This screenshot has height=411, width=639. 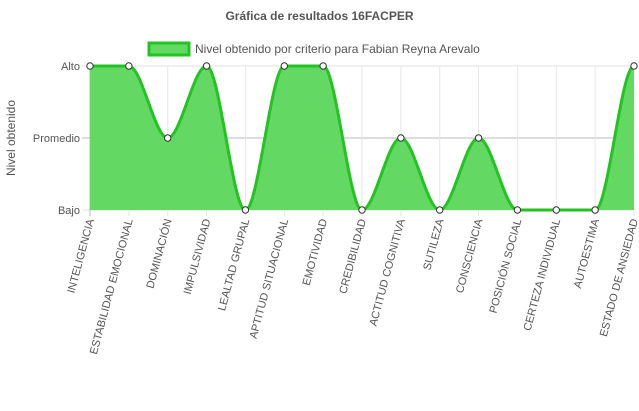 I want to click on y-tick-label: Bajo, so click(x=69, y=211).